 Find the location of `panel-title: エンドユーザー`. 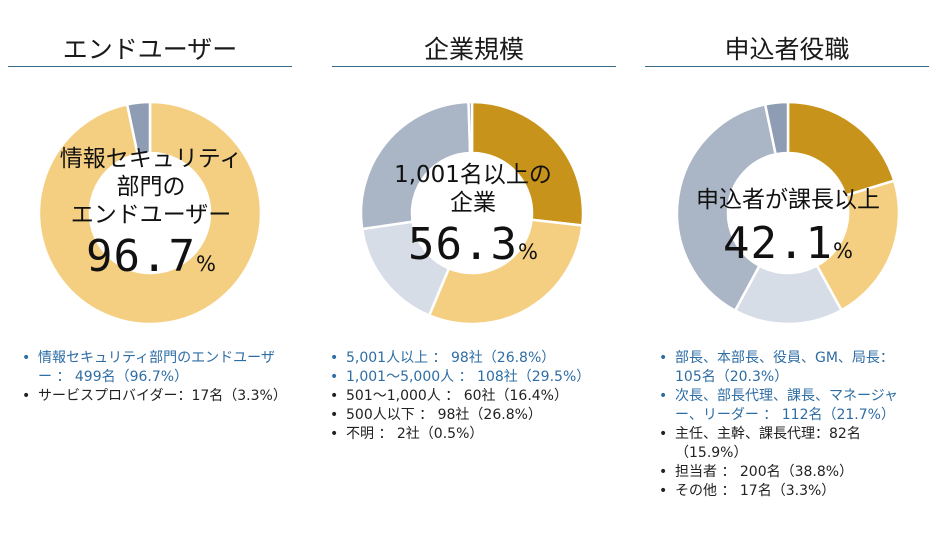

panel-title: エンドユーザー is located at coordinates (150, 49).